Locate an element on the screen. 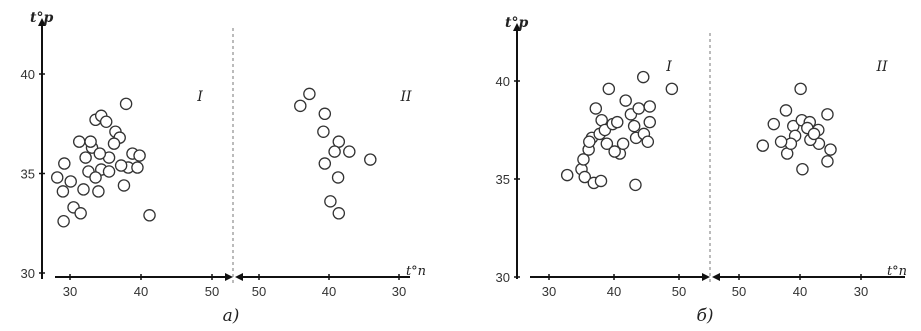 This screenshot has width=921, height=331. panel-label: б) is located at coordinates (704, 316).